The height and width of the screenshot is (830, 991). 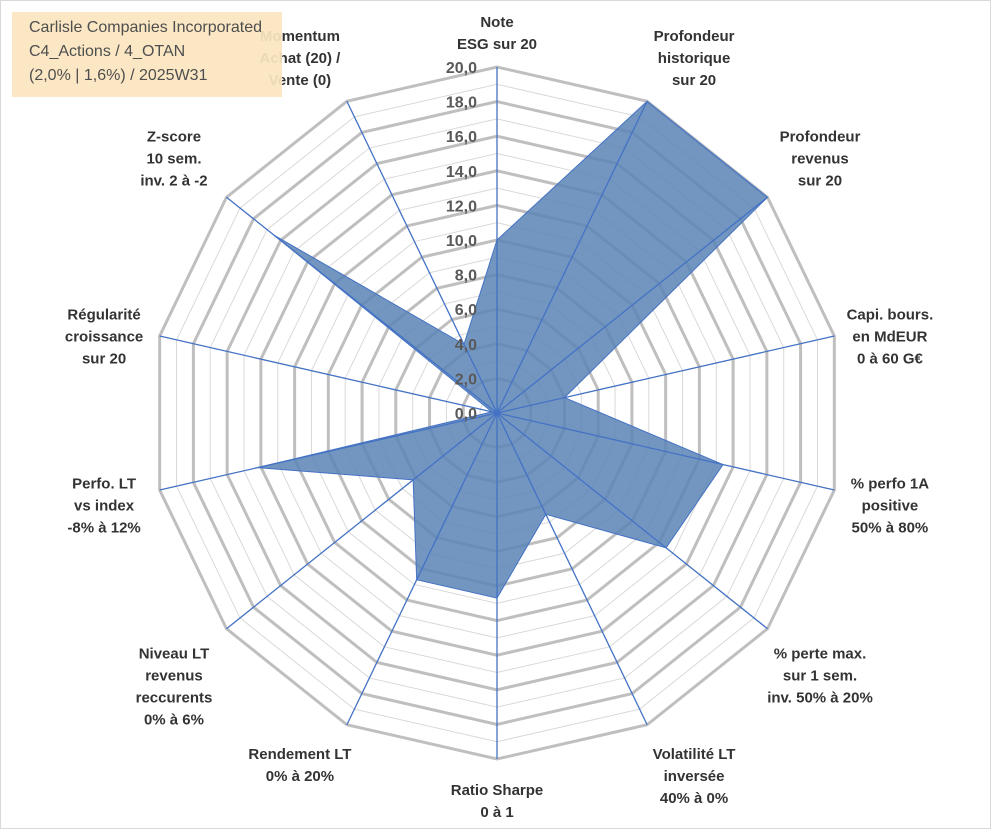 What do you see at coordinates (694, 798) in the screenshot?
I see `axis-label-line: 40% à 0%` at bounding box center [694, 798].